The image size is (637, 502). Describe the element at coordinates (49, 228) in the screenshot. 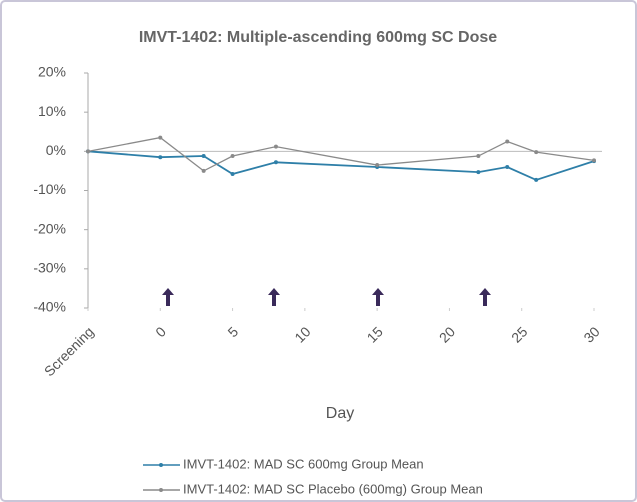

I see `y-tick-label: -20%` at that location.